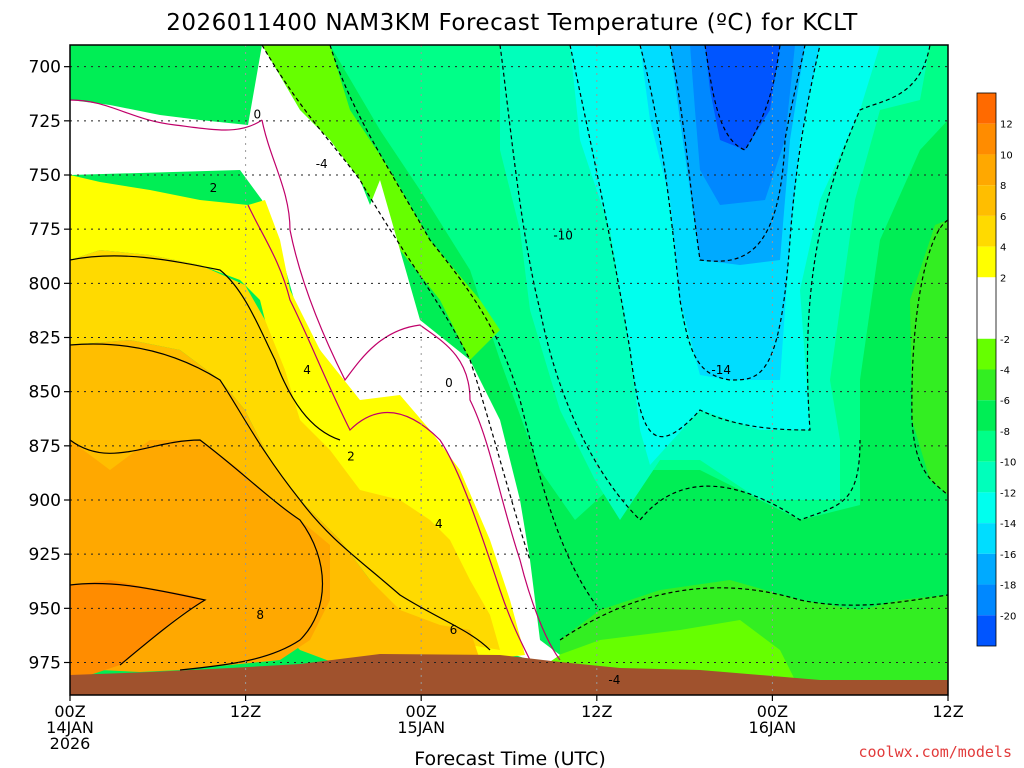  Describe the element at coordinates (260, 615) in the screenshot. I see `contour-label: 8` at that location.